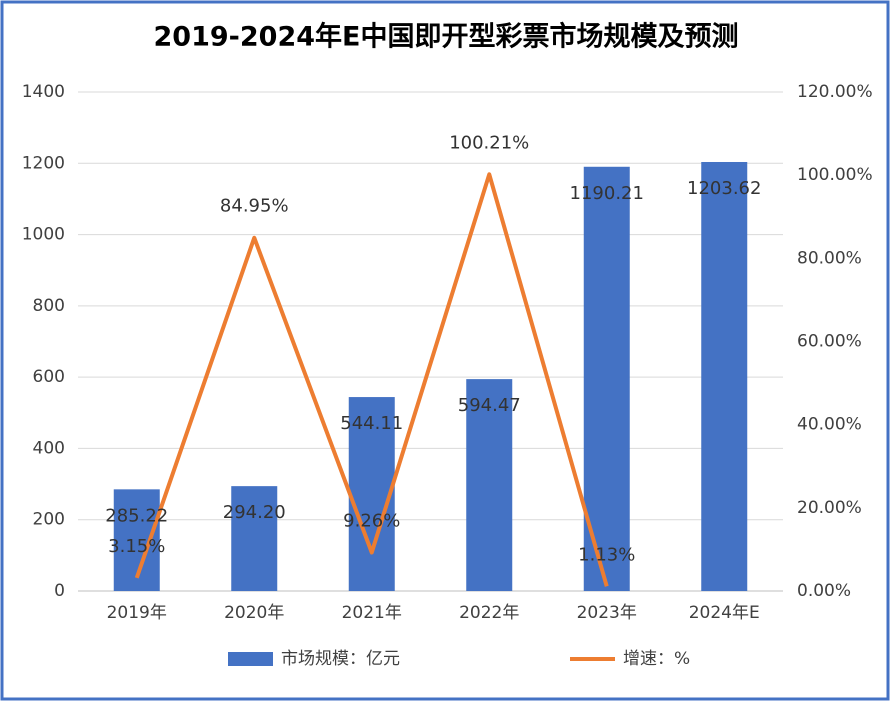  I want to click on y2-tick-label: 20.00%, so click(829, 508).